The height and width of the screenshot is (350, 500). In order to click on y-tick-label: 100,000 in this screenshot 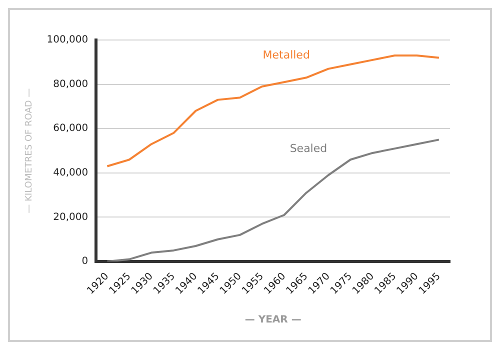, I will do `click(67, 40)`.